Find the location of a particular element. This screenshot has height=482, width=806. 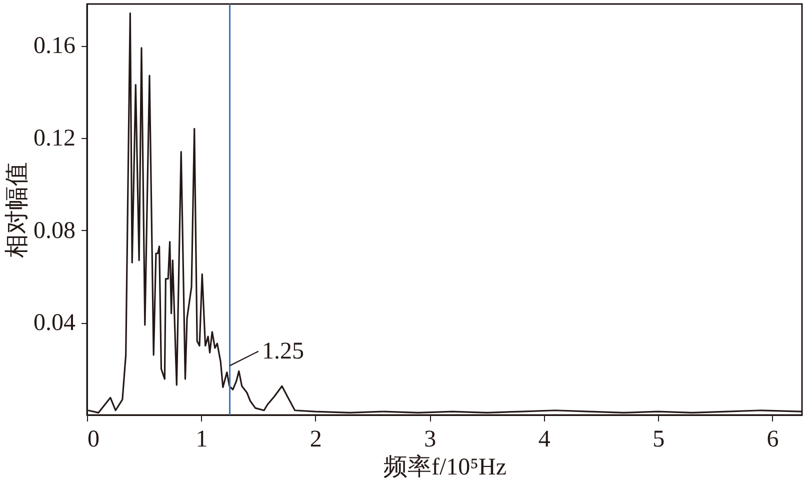

x-tick-label: 4 is located at coordinates (544, 439).